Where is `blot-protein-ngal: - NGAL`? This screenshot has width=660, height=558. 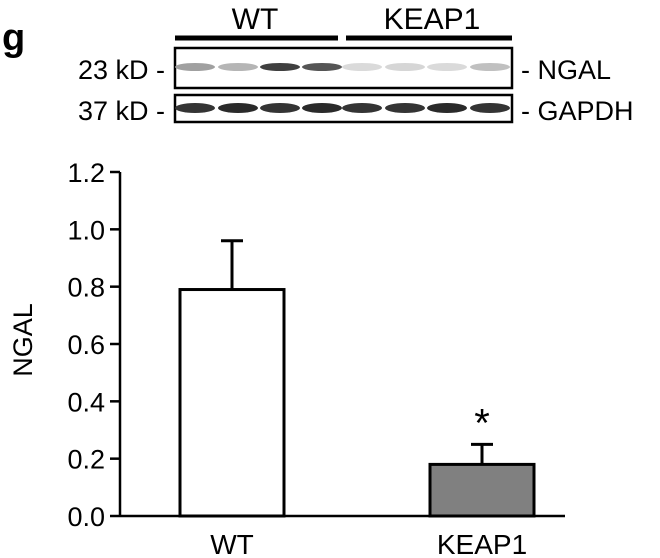
blot-protein-ngal: - NGAL is located at coordinates (566, 70).